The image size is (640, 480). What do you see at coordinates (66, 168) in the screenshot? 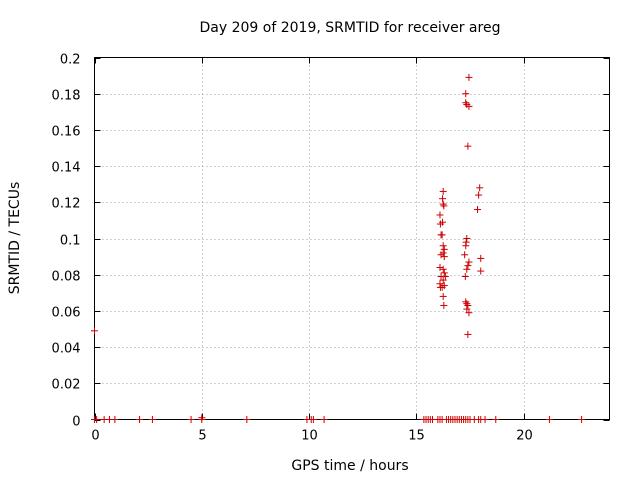
I see `y-tick-label: 0.14` at bounding box center [66, 168].